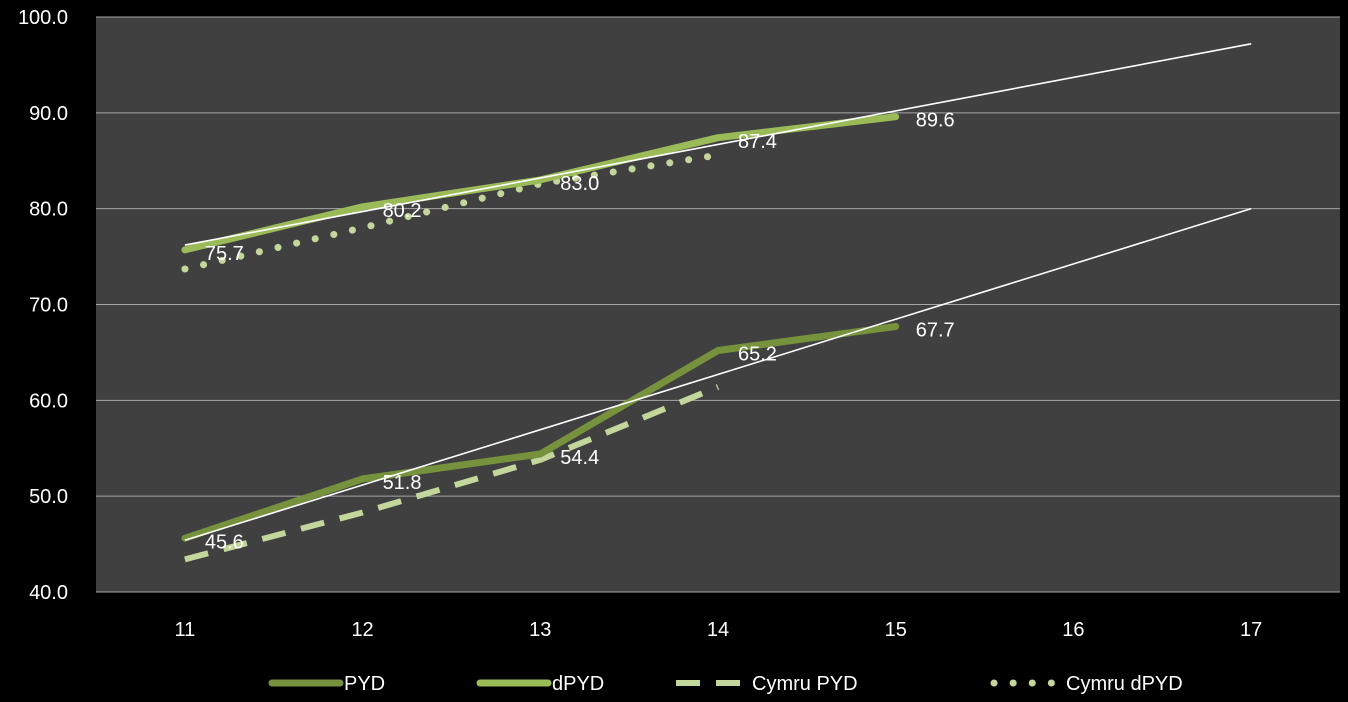  What do you see at coordinates (224, 542) in the screenshot?
I see `data-label: 45.6` at bounding box center [224, 542].